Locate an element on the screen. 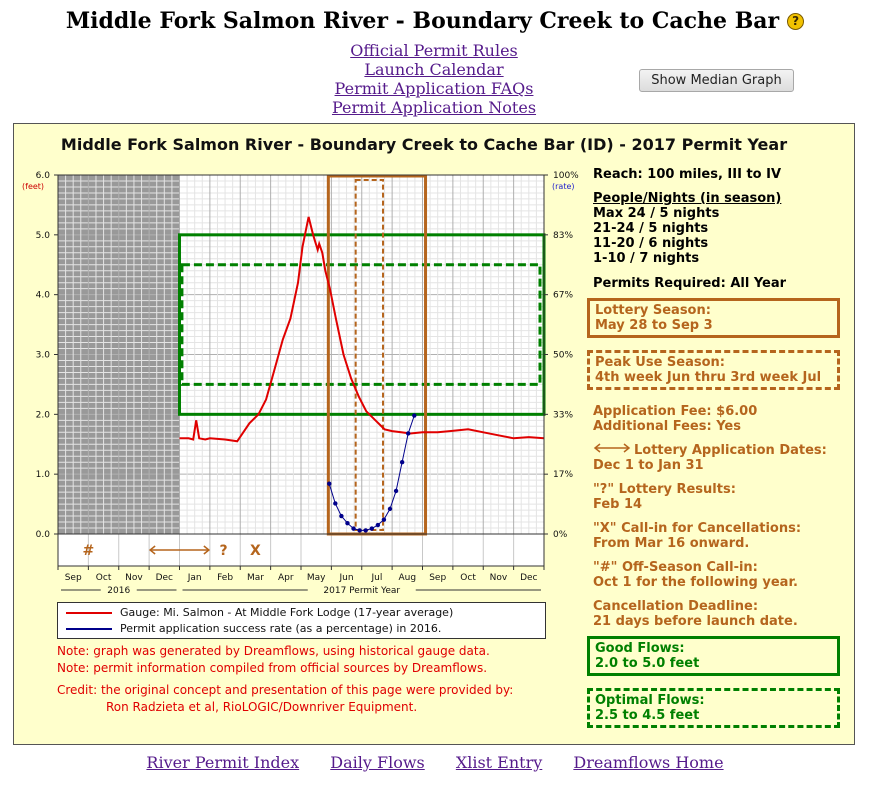 This screenshot has width=870, height=785. link-launch-calendar: Launch Calendar is located at coordinates (434, 69).